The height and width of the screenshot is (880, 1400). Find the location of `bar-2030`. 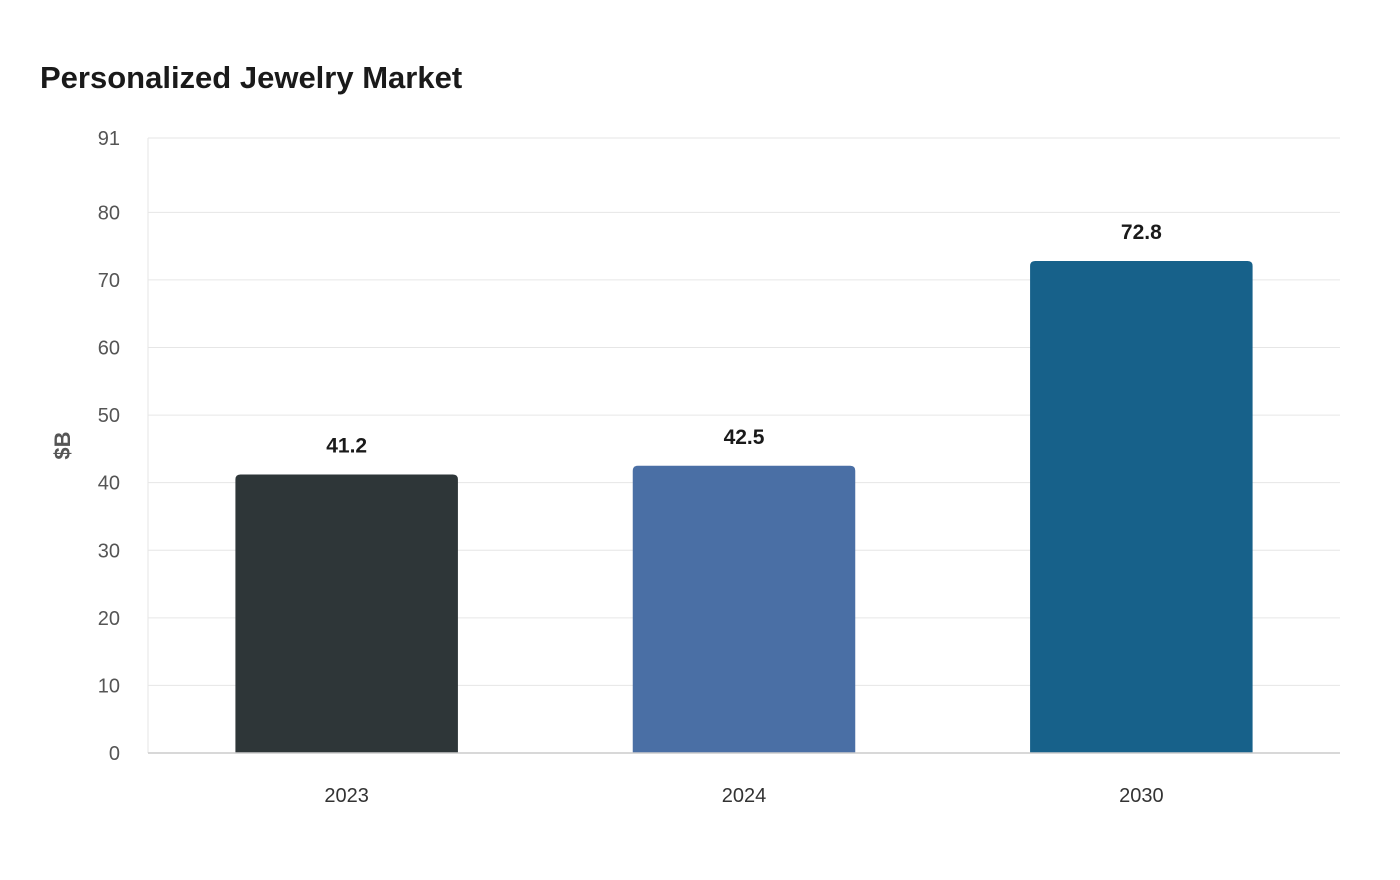

bar-2030 is located at coordinates (1141, 507).